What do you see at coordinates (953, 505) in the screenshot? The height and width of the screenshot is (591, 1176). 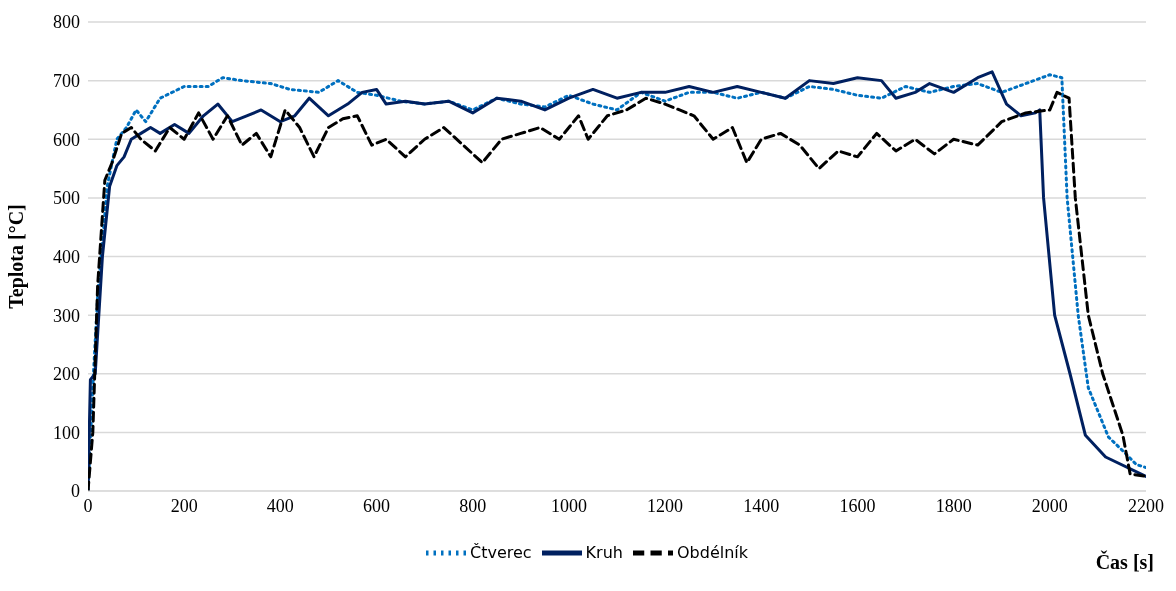 I see `x-tick-label: 1800` at bounding box center [953, 505].